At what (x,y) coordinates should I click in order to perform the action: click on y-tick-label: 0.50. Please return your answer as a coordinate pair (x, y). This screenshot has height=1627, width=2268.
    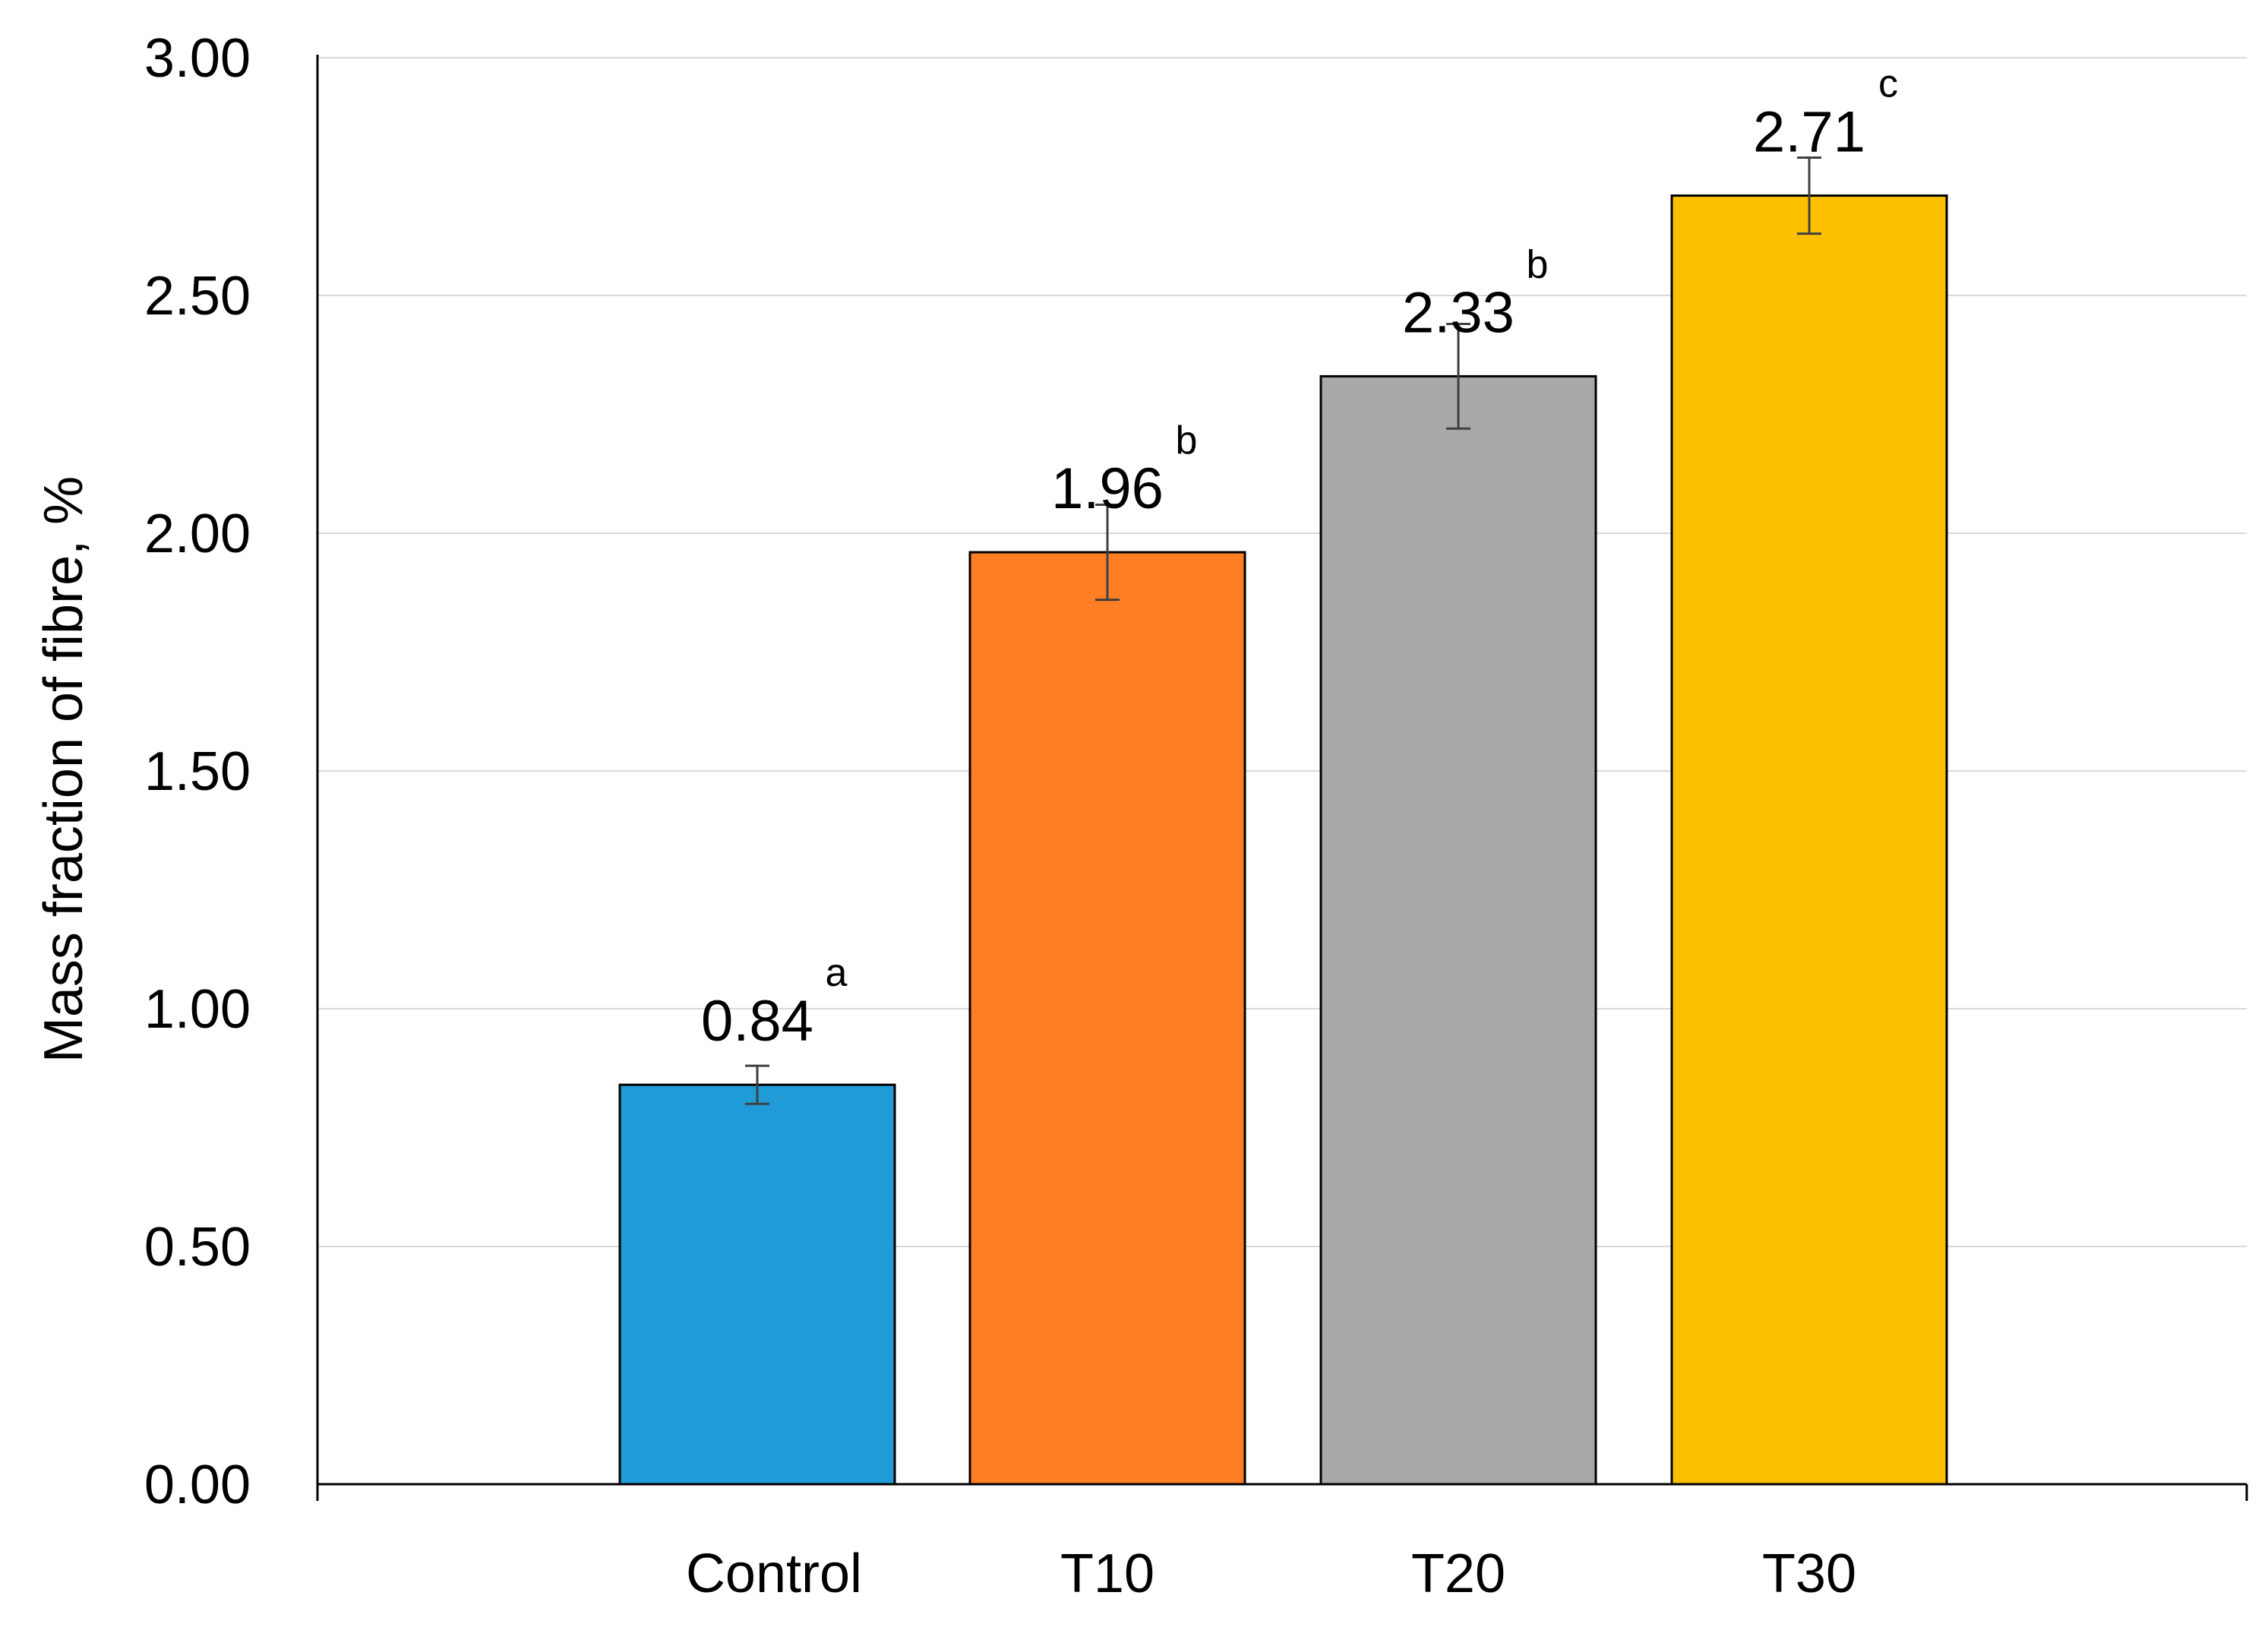
    Looking at the image, I should click on (197, 1247).